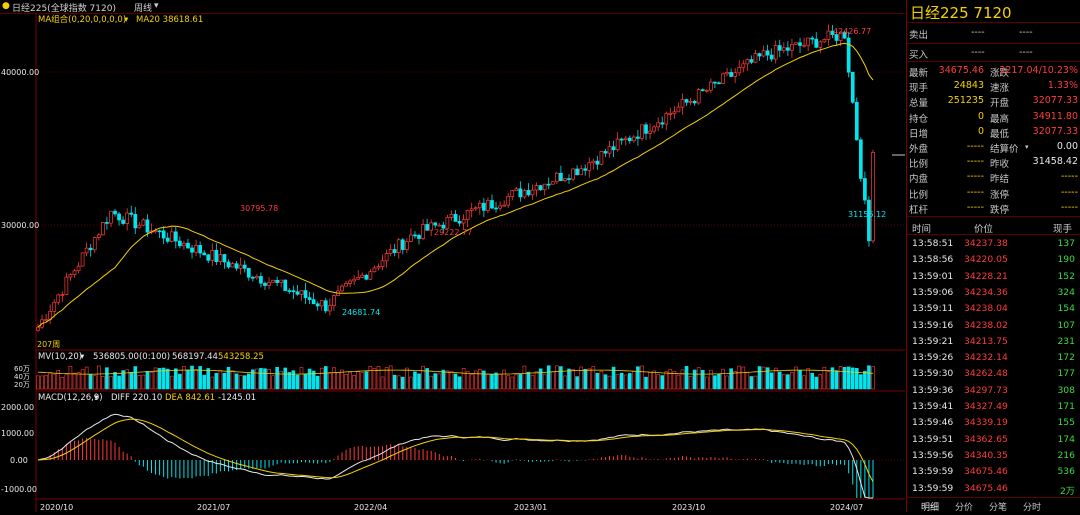 Image resolution: width=1080 pixels, height=515 pixels. What do you see at coordinates (933, 243) in the screenshot?
I see `tick-time: 13:58:51` at bounding box center [933, 243].